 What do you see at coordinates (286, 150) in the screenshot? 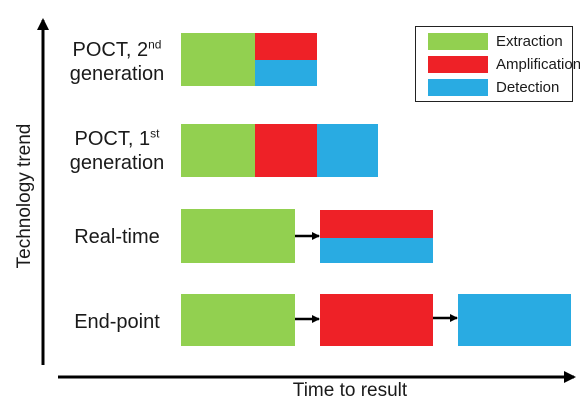
I see `poct1-amplification-block` at bounding box center [286, 150].